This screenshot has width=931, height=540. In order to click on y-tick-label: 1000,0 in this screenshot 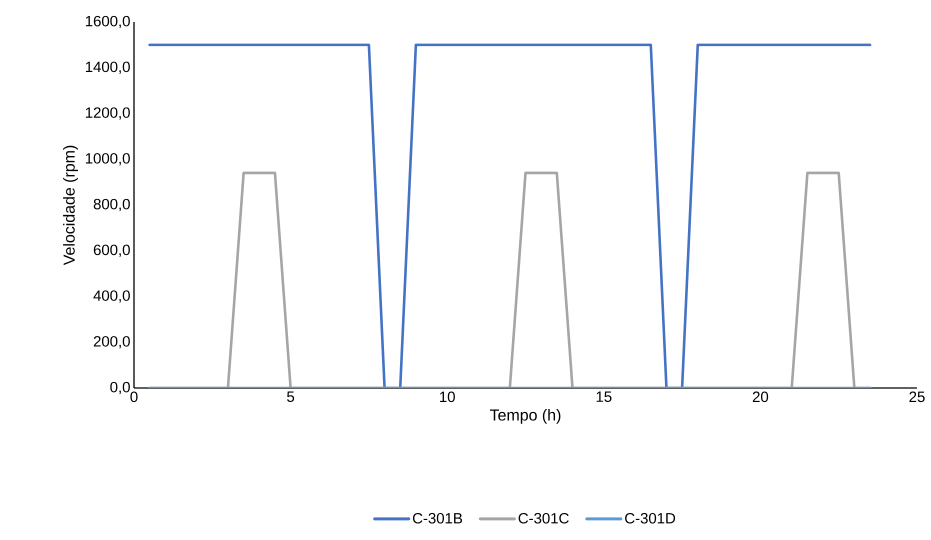, I will do `click(108, 159)`.